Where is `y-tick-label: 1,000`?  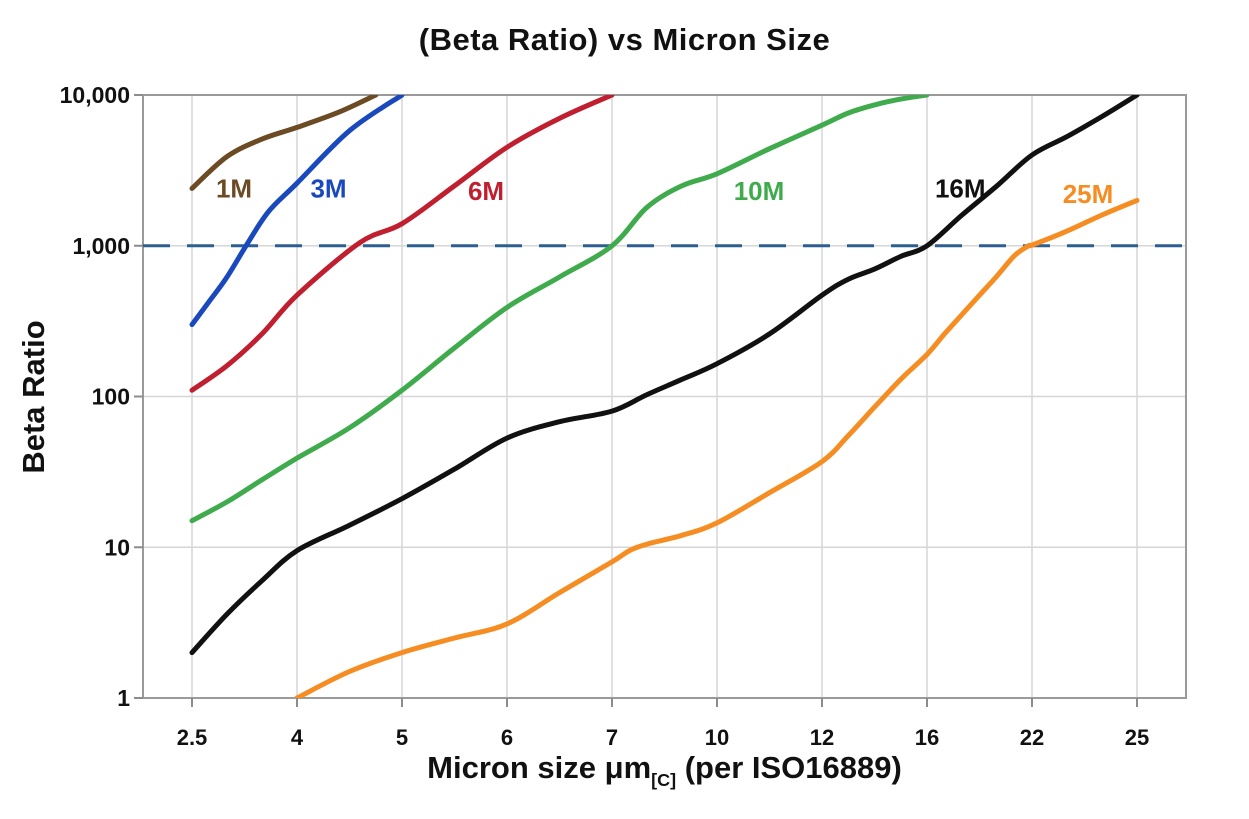 y-tick-label: 1,000 is located at coordinates (101, 246).